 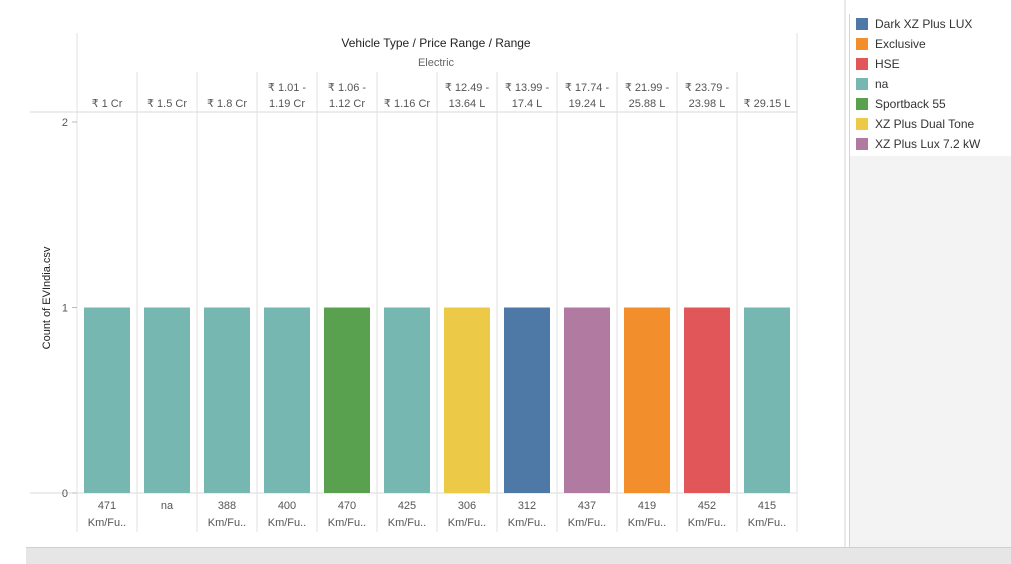 I want to click on legend-label: XZ Plus Dual Tone, so click(x=925, y=124).